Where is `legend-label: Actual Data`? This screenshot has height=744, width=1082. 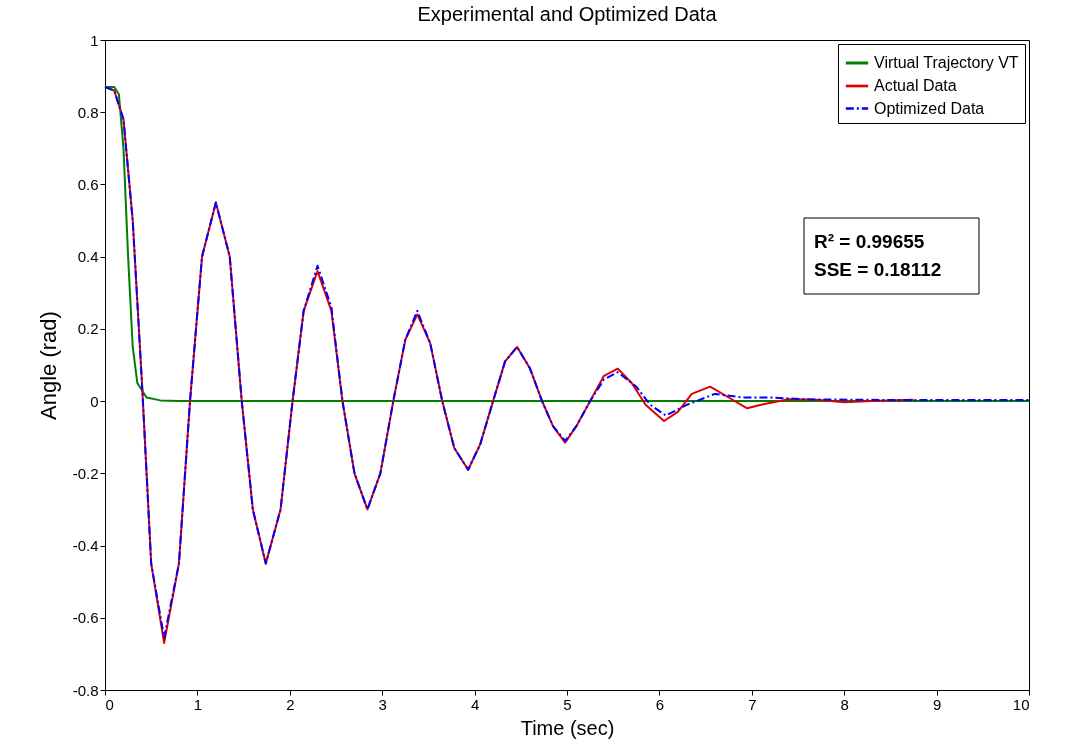 legend-label: Actual Data is located at coordinates (915, 85).